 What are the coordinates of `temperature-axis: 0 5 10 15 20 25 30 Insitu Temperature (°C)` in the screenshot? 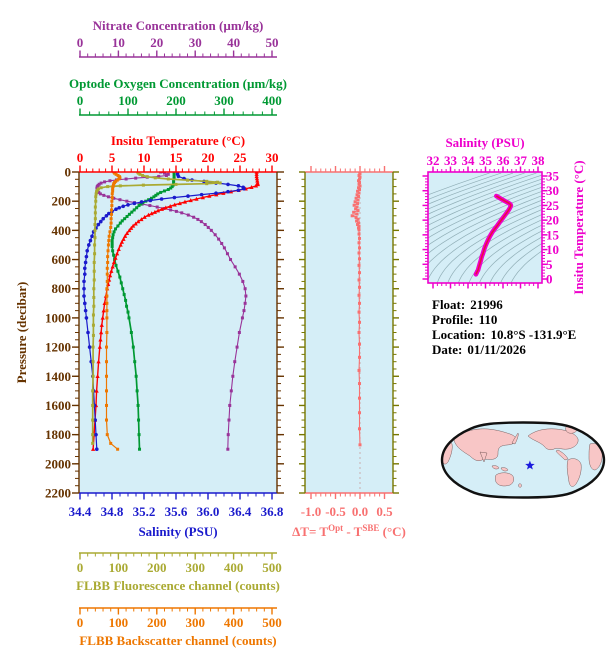 It's located at (178, 153).